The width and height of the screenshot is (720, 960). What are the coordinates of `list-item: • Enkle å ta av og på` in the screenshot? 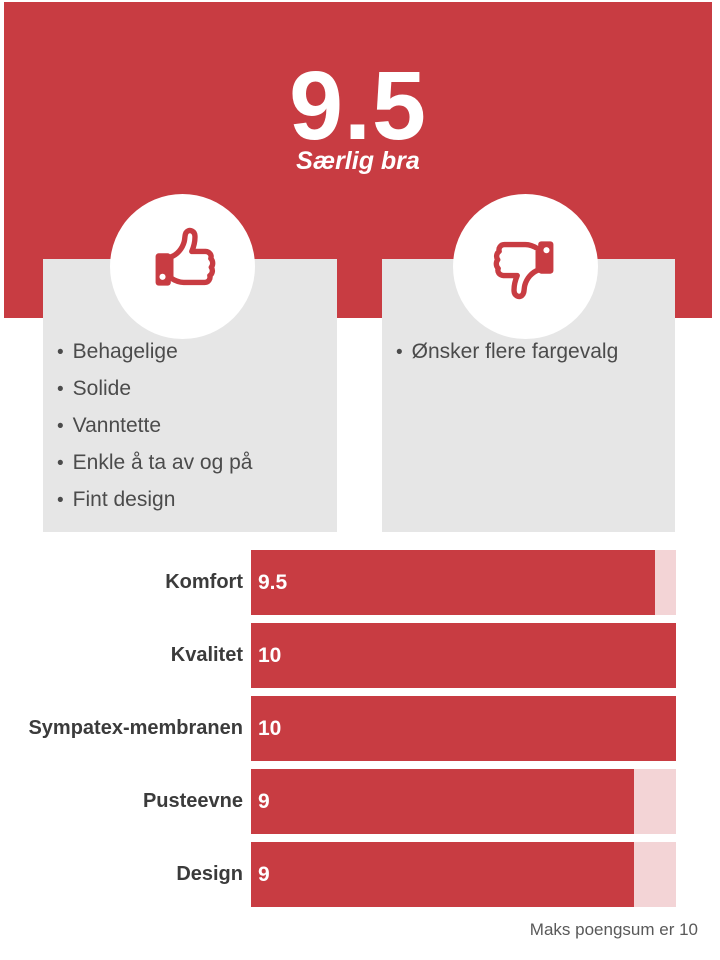 It's located at (192, 463).